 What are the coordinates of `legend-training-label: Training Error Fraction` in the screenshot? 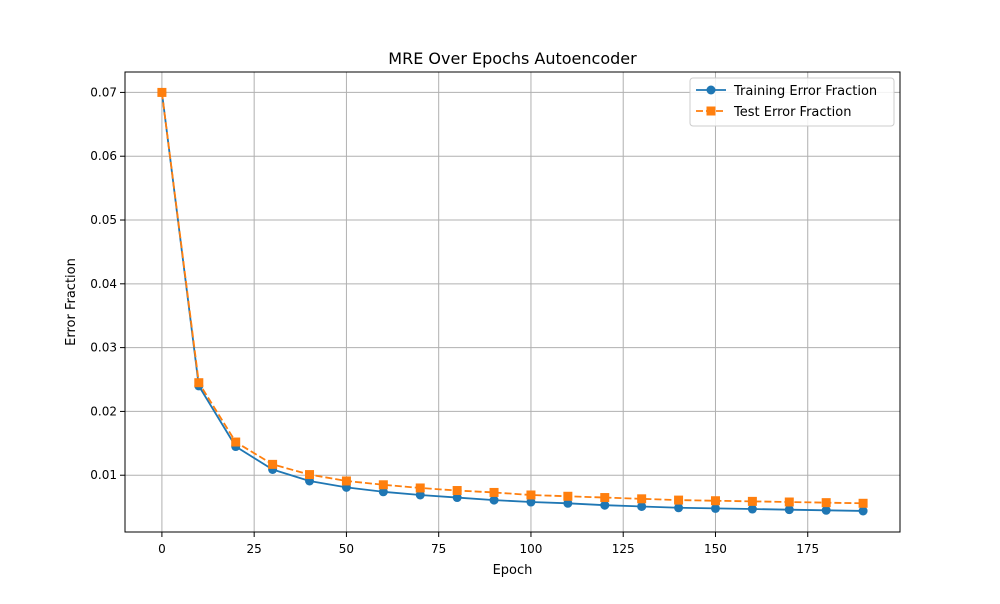 It's located at (805, 91).